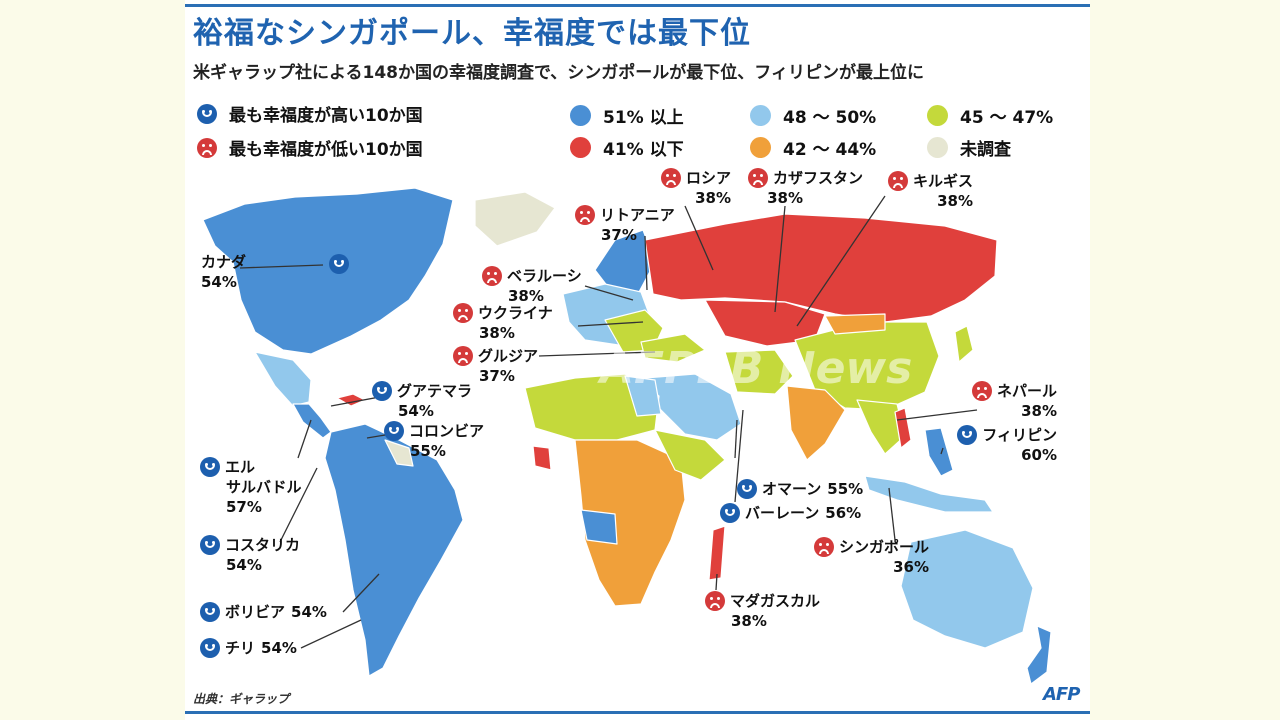  What do you see at coordinates (775, 601) in the screenshot?
I see `country-name: マダガスカル` at bounding box center [775, 601].